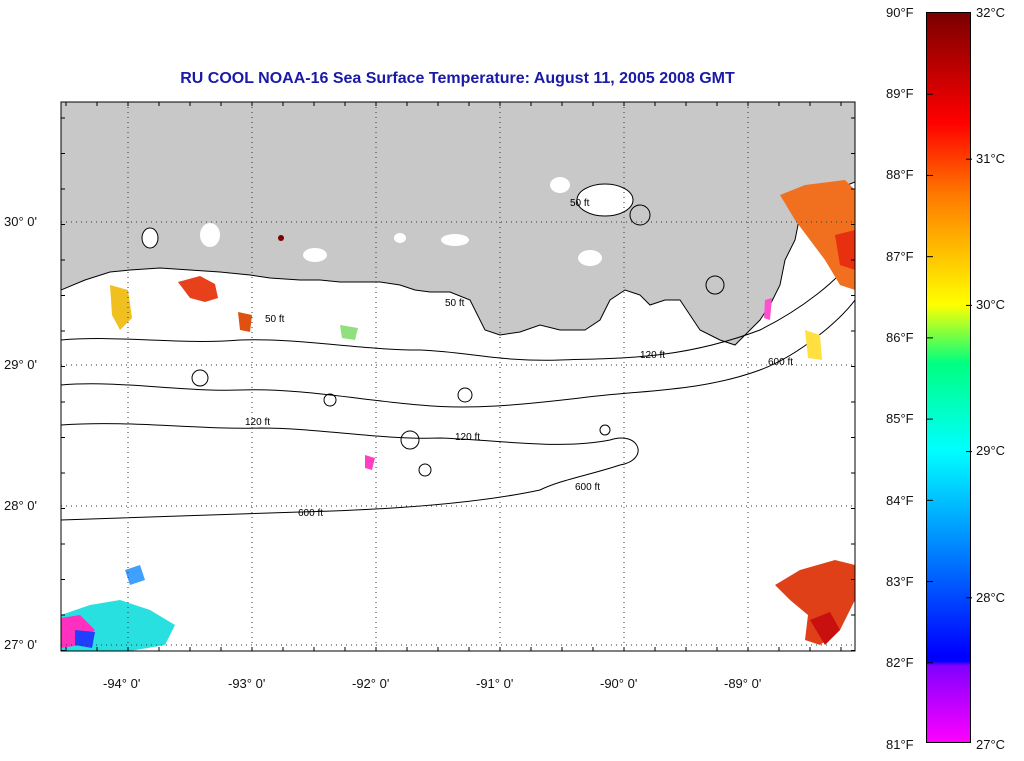 This screenshot has width=1024, height=761. What do you see at coordinates (619, 683) in the screenshot?
I see `lon-label: -90° 0'` at bounding box center [619, 683].